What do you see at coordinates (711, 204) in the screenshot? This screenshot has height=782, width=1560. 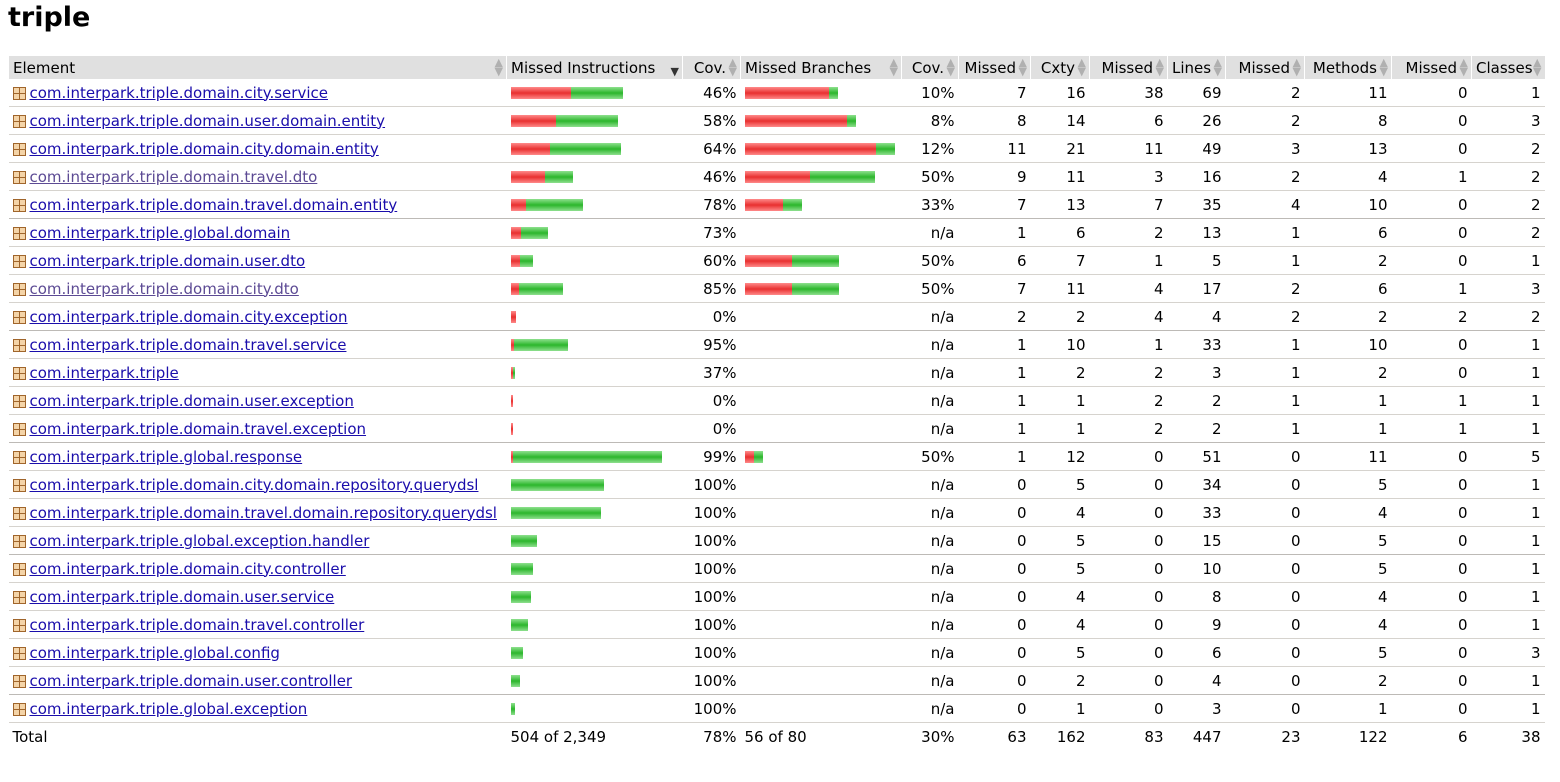 I see `instructions-coverage: 78%` at bounding box center [711, 204].